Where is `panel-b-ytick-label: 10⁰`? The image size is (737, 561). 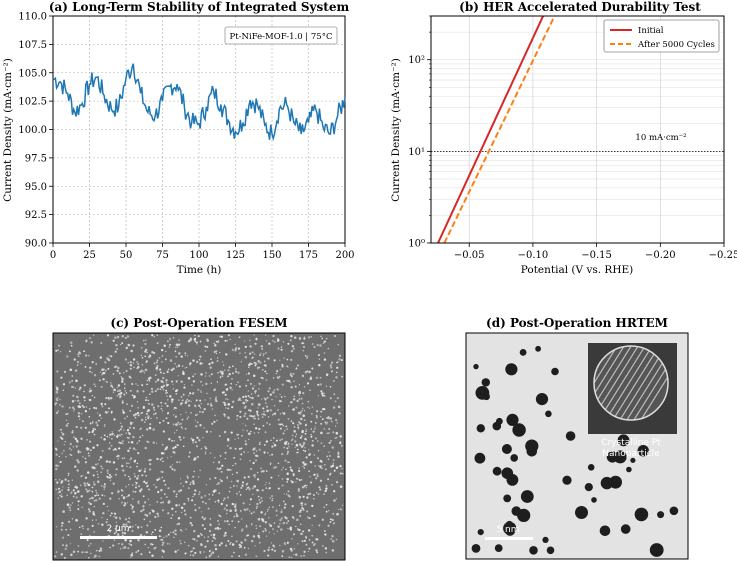 panel-b-ytick-label: 10⁰ is located at coordinates (416, 244).